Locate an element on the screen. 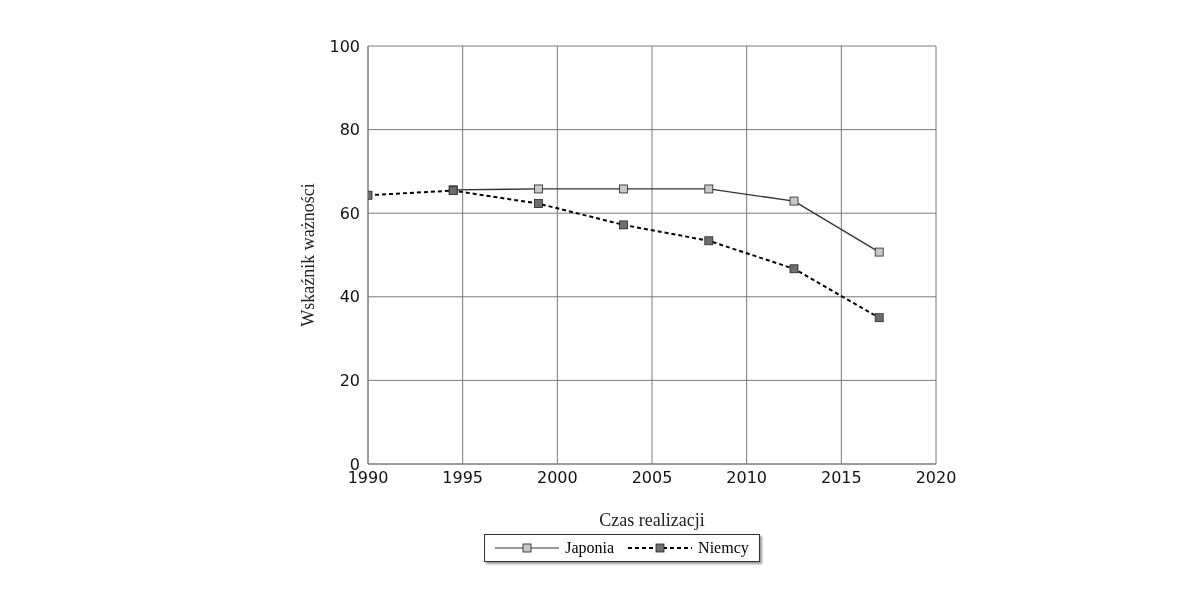  x-axis-title: Czas realizacji is located at coordinates (652, 520).